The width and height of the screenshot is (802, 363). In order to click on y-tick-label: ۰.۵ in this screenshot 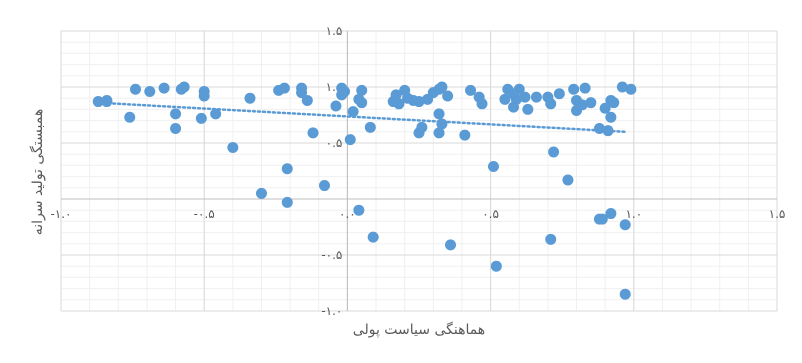, I will do `click(334, 143)`.